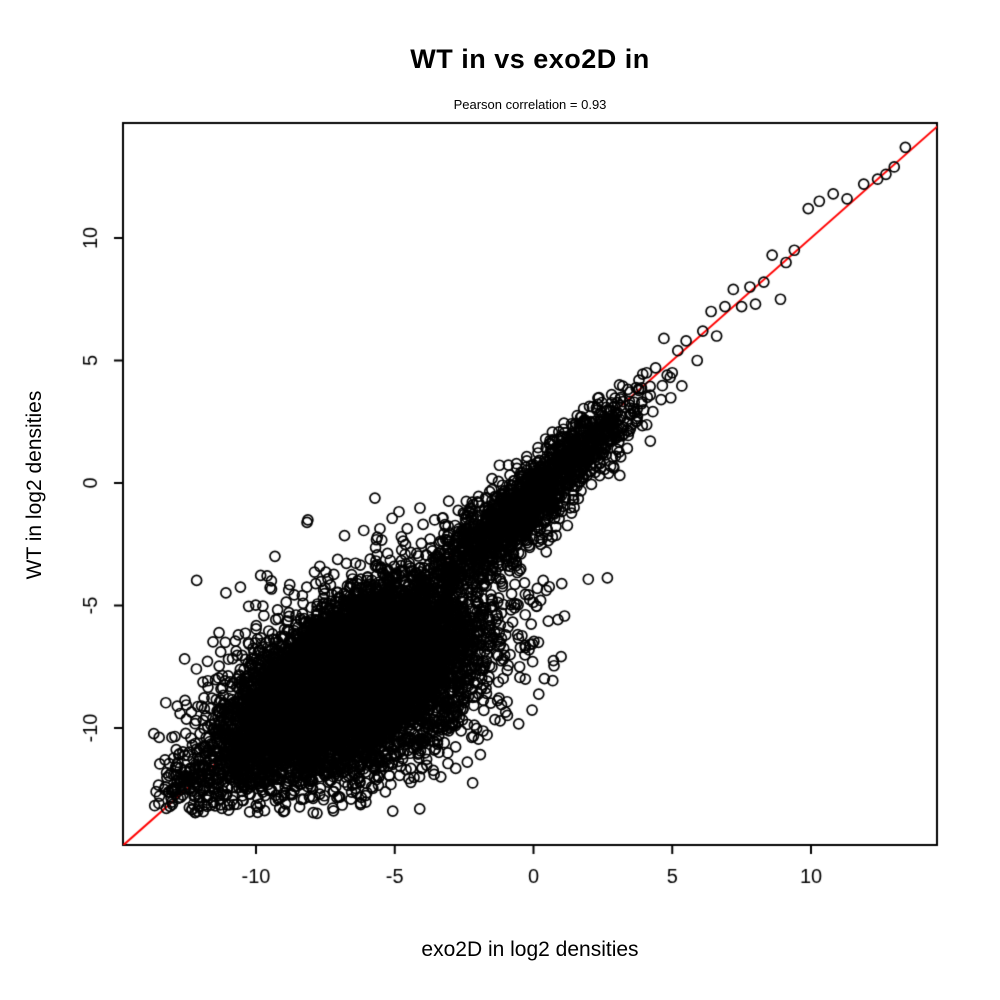  I want to click on correlation-annotation: Pearson correlation = 0.93, so click(530, 104).